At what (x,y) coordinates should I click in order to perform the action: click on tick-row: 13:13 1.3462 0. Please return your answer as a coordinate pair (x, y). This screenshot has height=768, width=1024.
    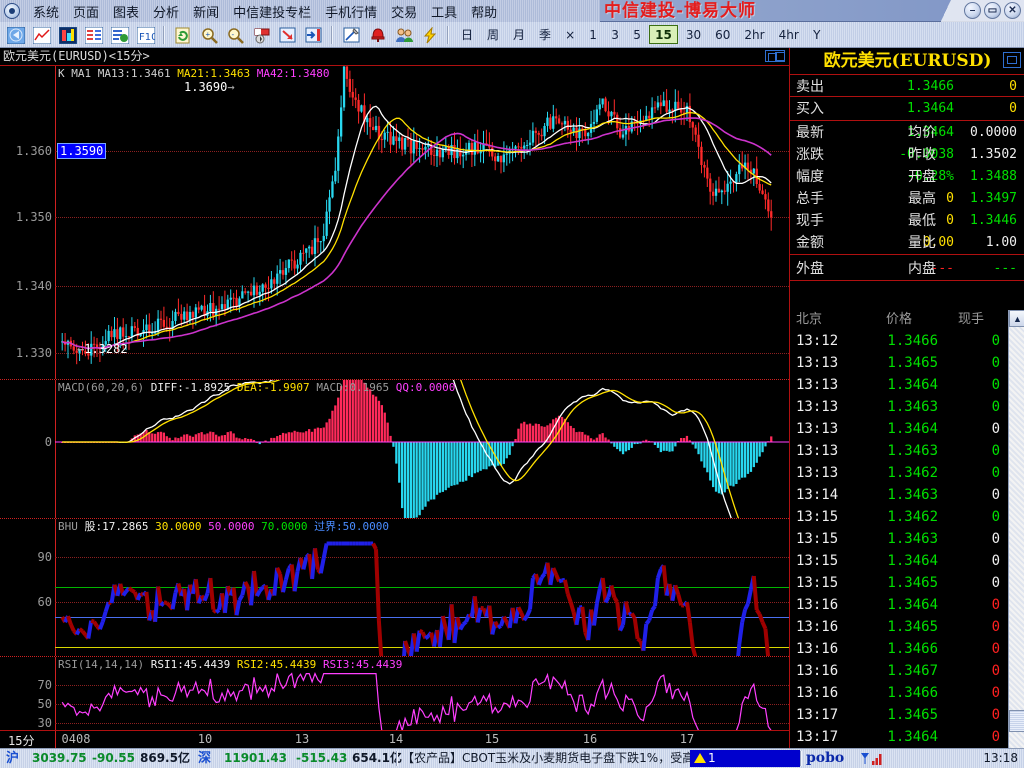
    Looking at the image, I should click on (899, 473).